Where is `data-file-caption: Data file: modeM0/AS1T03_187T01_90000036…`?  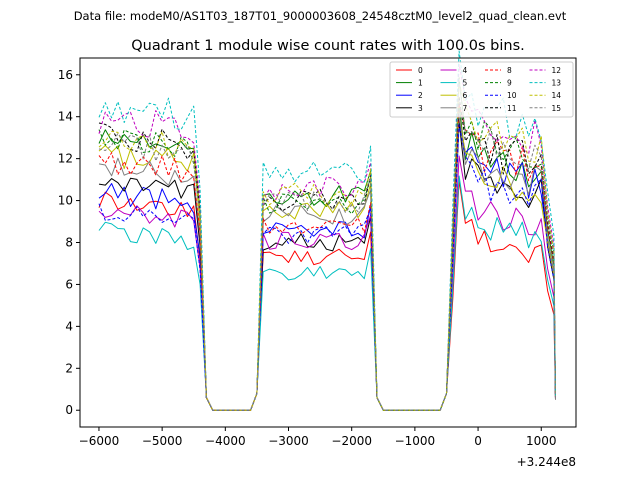
data-file-caption: Data file: modeM0/AS1T03_187T01_90000036… is located at coordinates (320, 16).